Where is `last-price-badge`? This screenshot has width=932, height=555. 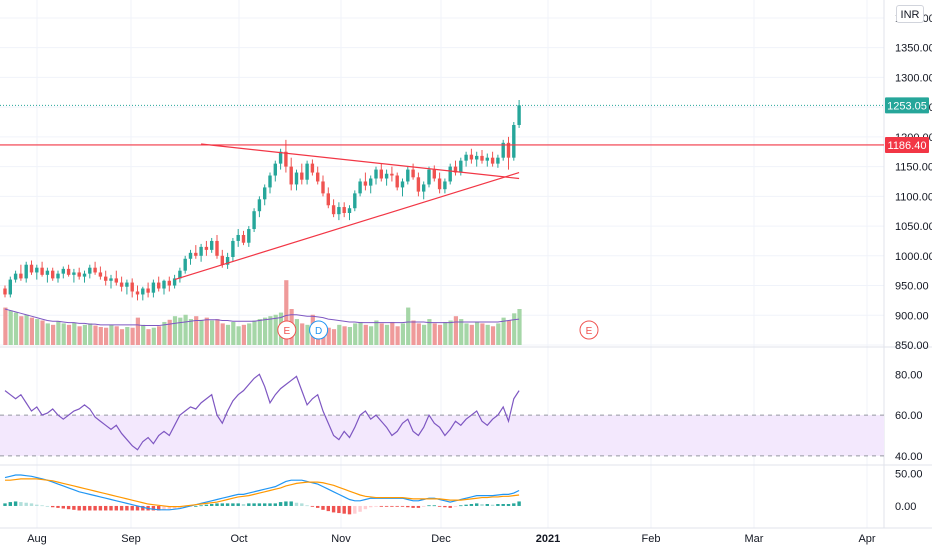 last-price-badge is located at coordinates (907, 105).